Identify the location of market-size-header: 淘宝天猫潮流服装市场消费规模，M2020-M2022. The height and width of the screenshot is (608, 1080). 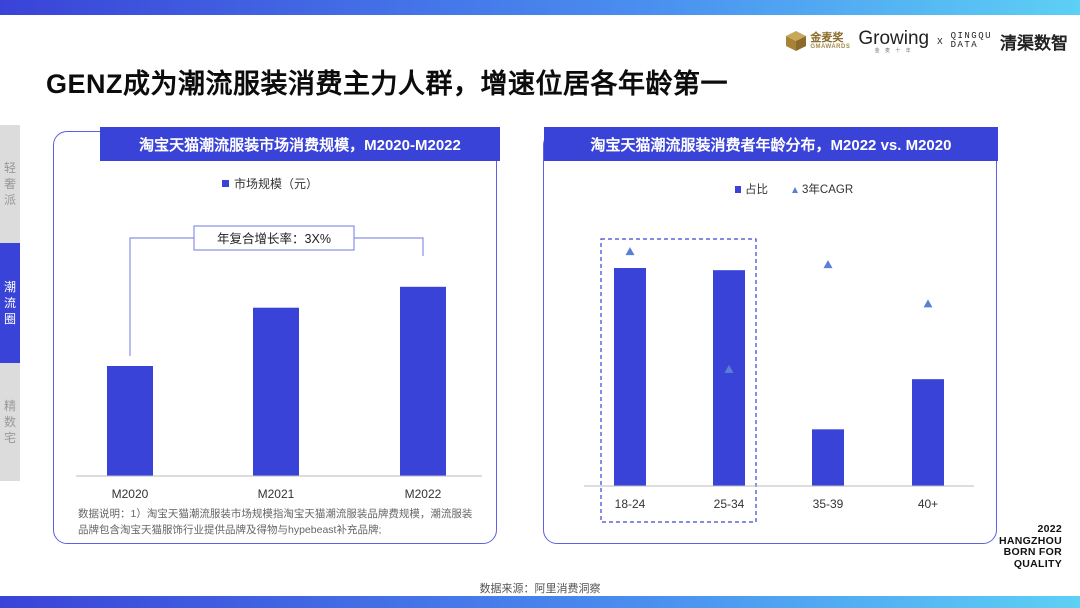
(300, 144).